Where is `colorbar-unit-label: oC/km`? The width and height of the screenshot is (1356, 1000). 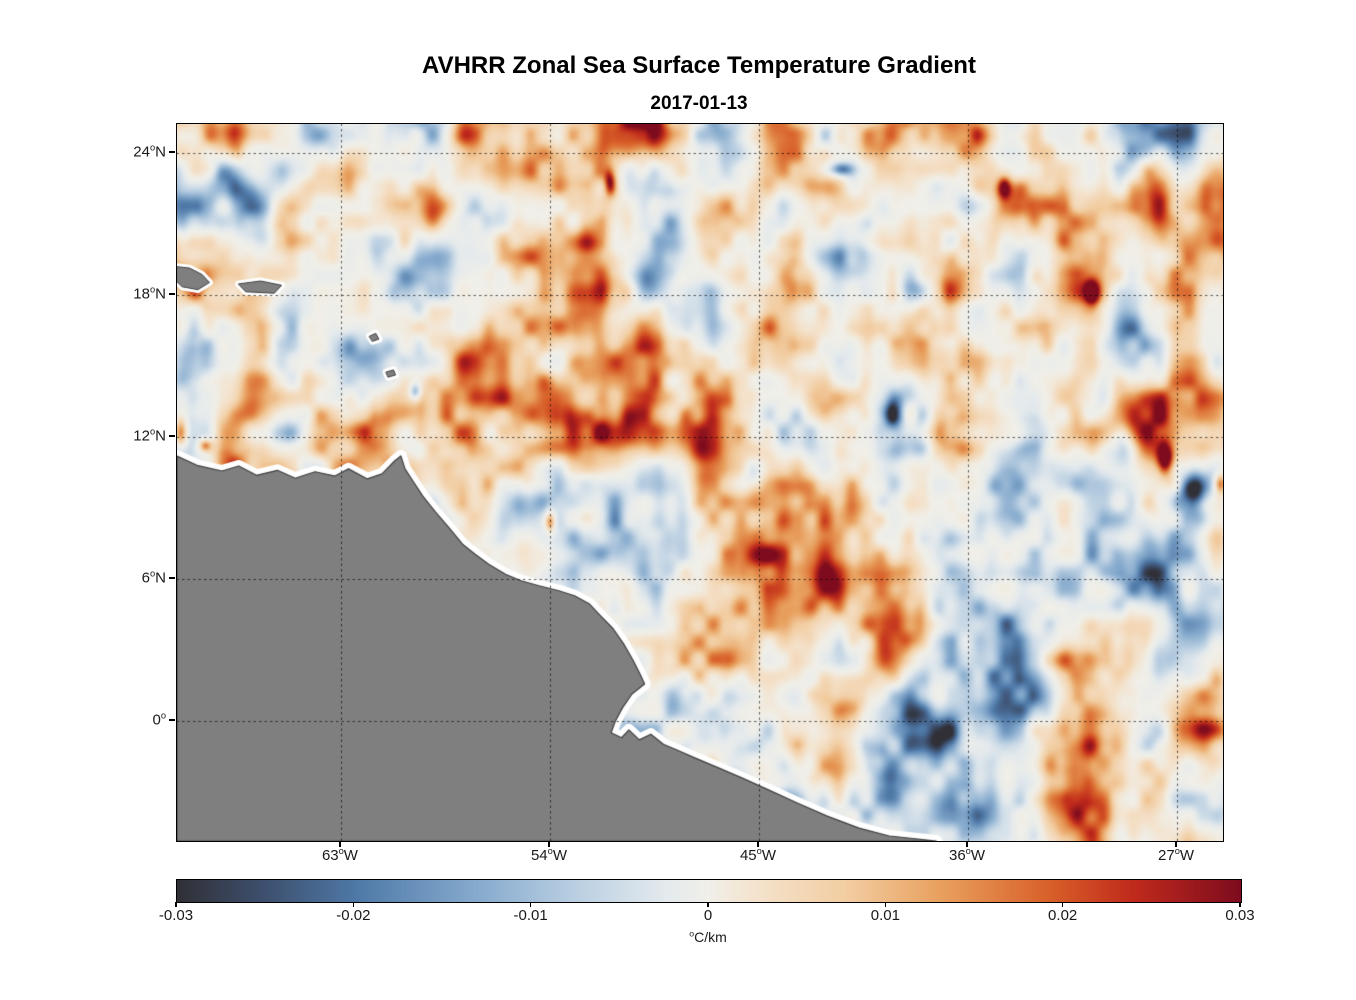
colorbar-unit-label: oC/km is located at coordinates (708, 936).